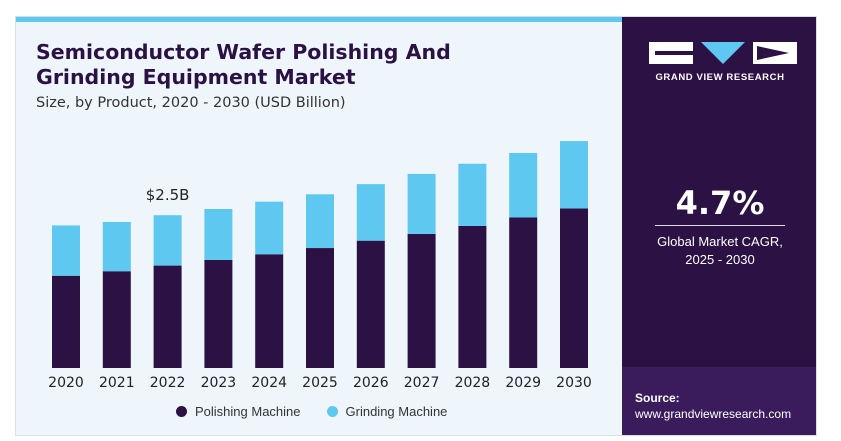 Image resolution: width=841 pixels, height=441 pixels. I want to click on x-tick-label: 2026, so click(371, 383).